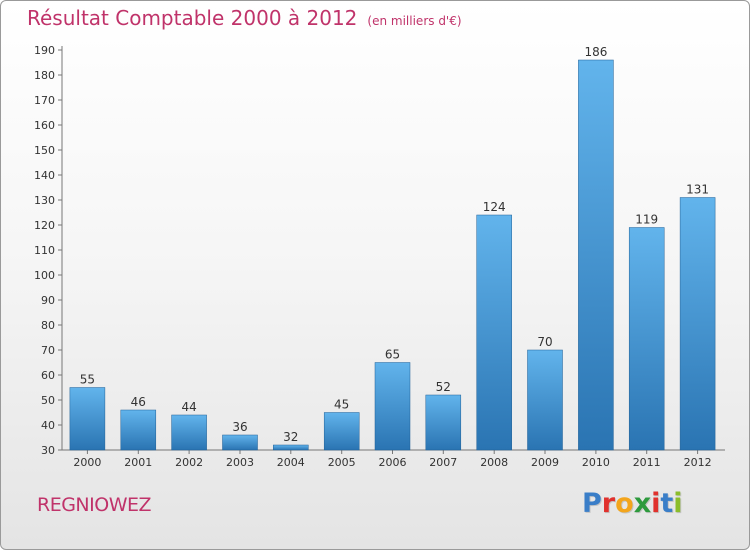 This screenshot has height=550, width=750. What do you see at coordinates (595, 52) in the screenshot?
I see `bar-value-label: 186` at bounding box center [595, 52].